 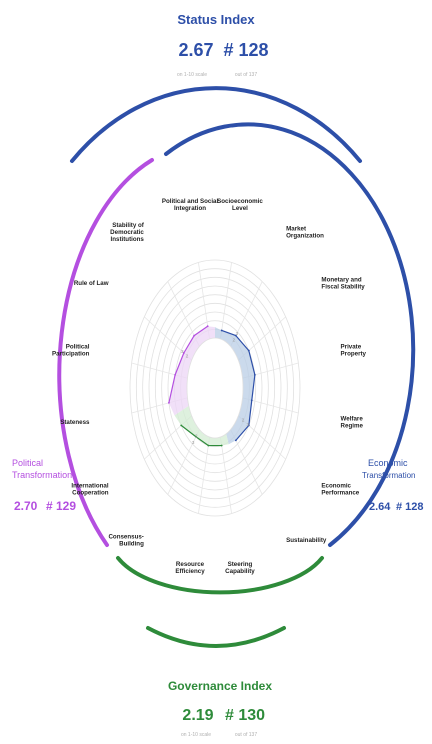 I want to click on axis-label: Stateness, so click(x=75, y=422).